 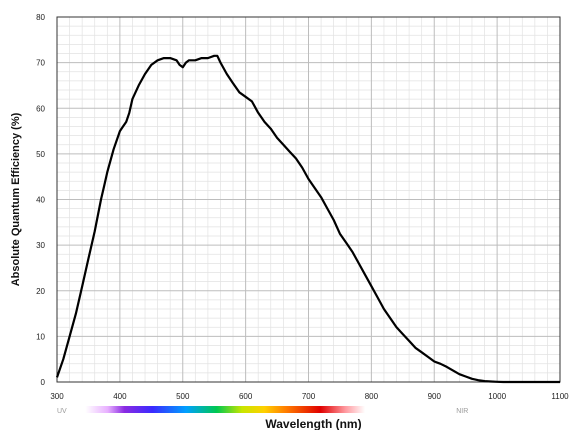 I want to click on y-tick-label: 70, so click(x=40, y=63).